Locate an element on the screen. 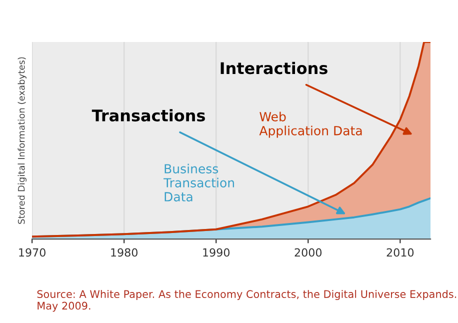  text: Business Transaction Data is located at coordinates (199, 183).